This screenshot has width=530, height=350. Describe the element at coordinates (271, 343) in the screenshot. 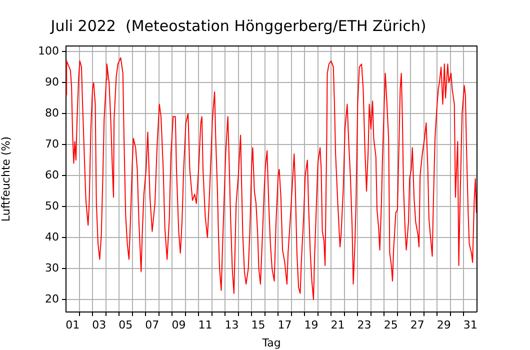

I see `x-axis-title: Tag` at that location.